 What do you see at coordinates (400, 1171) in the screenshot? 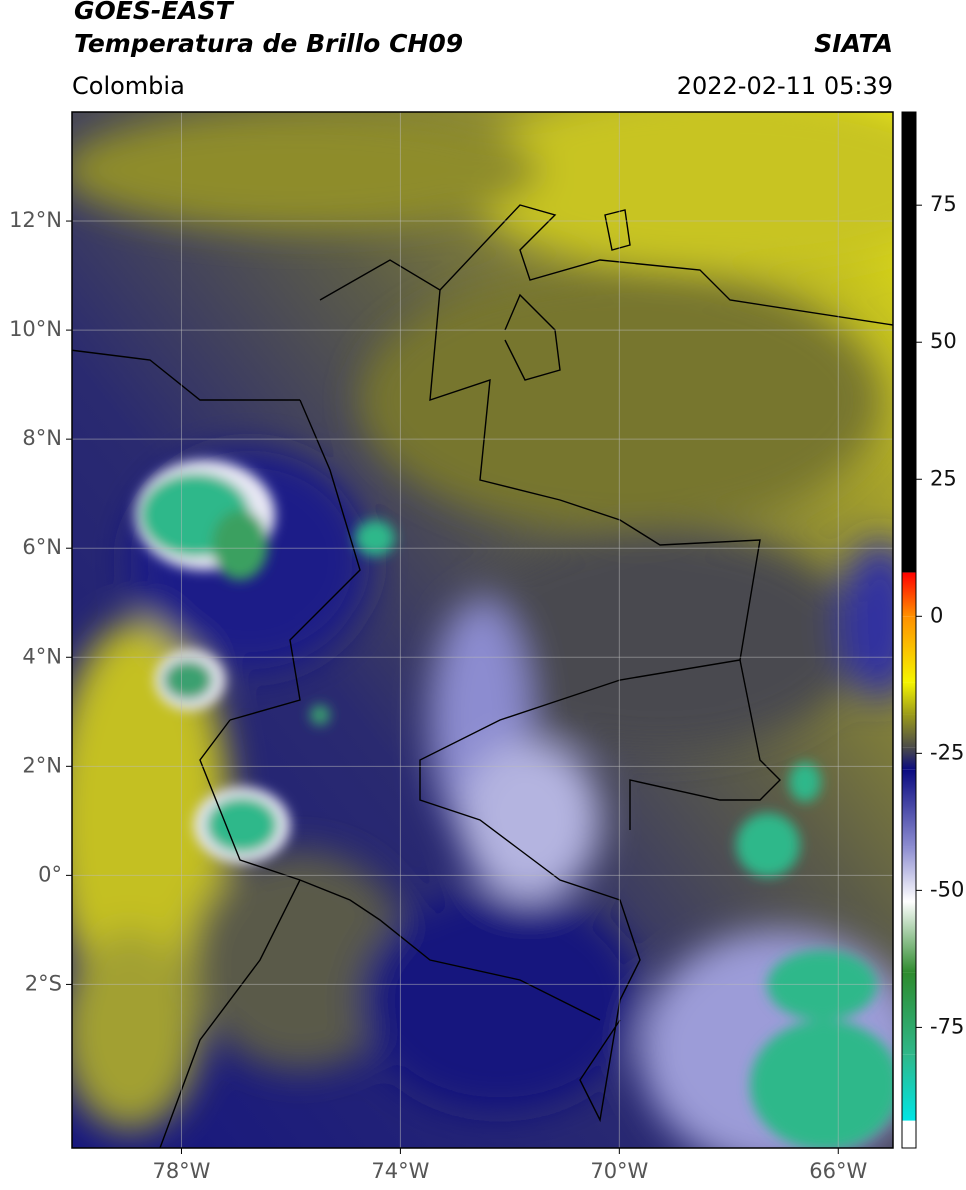
I see `x-tick-label: 74°W` at bounding box center [400, 1171].